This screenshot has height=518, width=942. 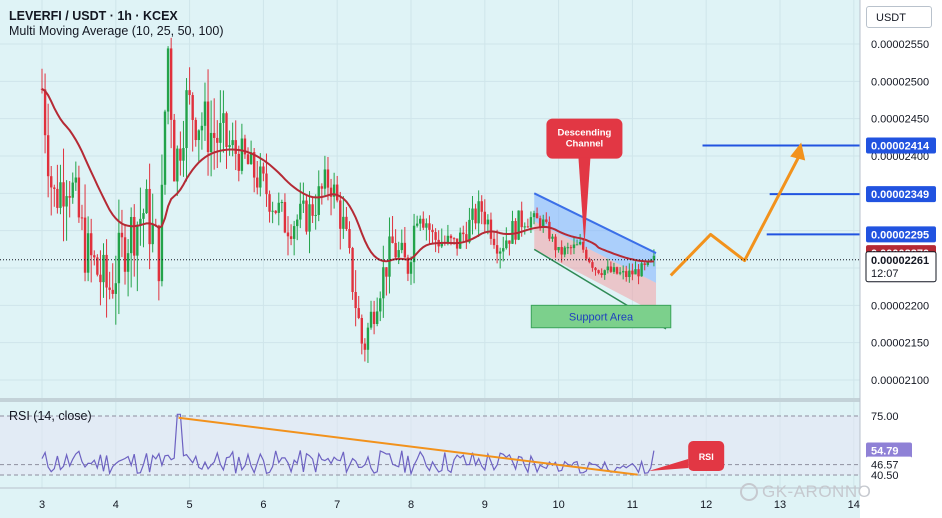 I want to click on price-tick-label: 0.00002400, so click(x=900, y=157).